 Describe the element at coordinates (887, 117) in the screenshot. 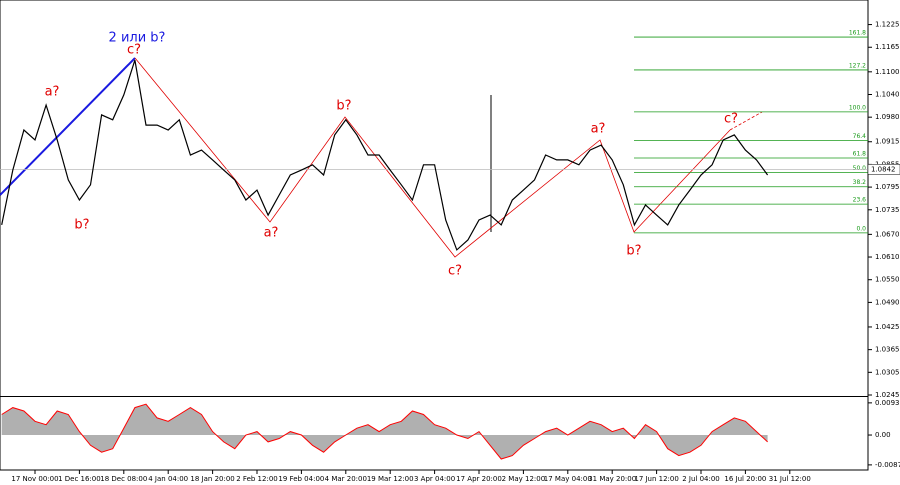

I see `y-tick-label: 1.0980` at that location.